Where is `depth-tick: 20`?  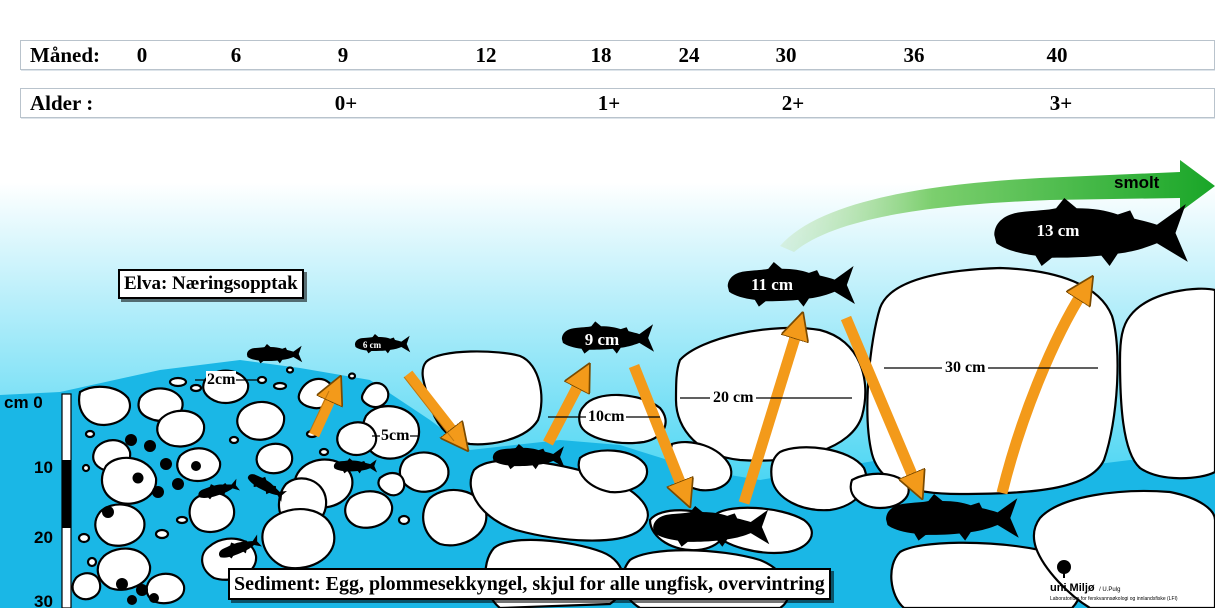 depth-tick: 20 is located at coordinates (43, 537).